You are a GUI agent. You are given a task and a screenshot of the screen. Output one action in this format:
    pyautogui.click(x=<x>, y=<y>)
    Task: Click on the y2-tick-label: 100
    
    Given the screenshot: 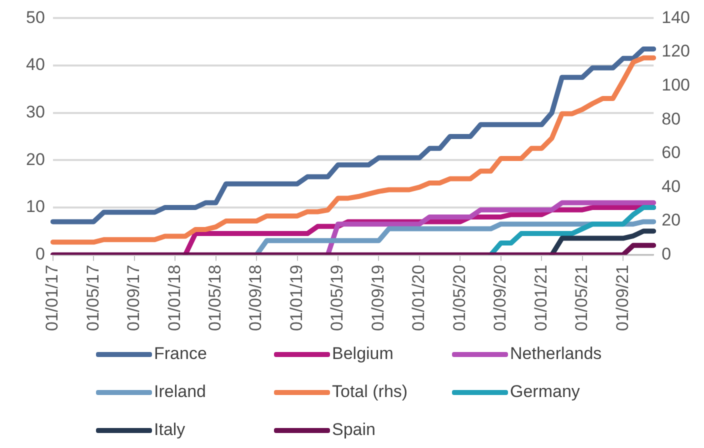 What is the action you would take?
    pyautogui.click(x=676, y=84)
    